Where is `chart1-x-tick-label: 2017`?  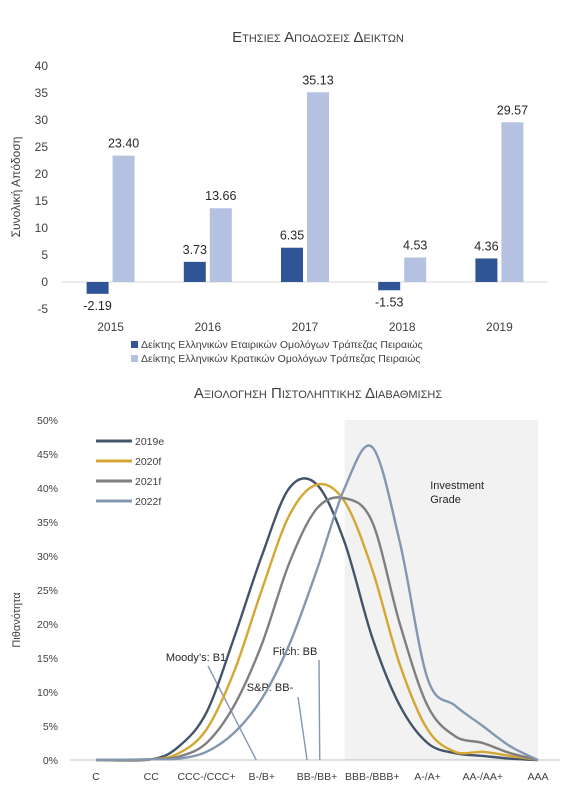 chart1-x-tick-label: 2017 is located at coordinates (305, 327).